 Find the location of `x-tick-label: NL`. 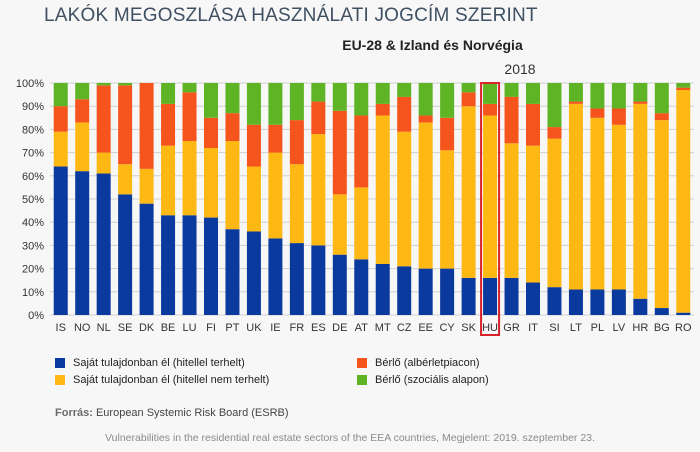

x-tick-label: NL is located at coordinates (104, 328).